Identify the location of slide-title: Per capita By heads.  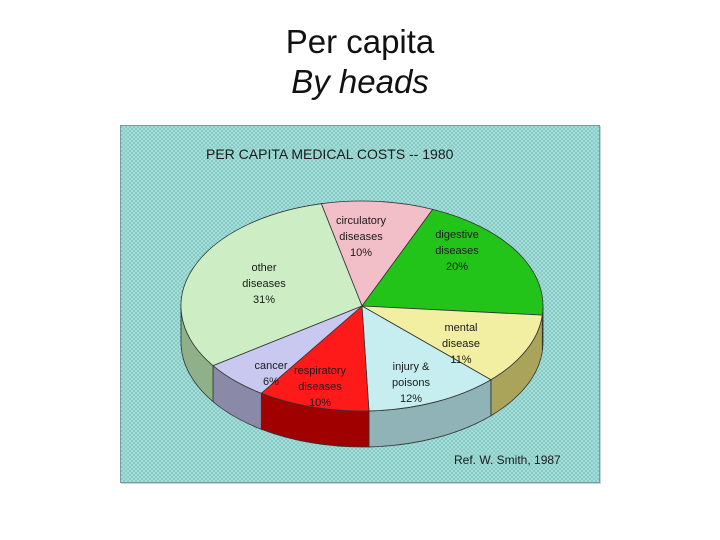
(360, 61).